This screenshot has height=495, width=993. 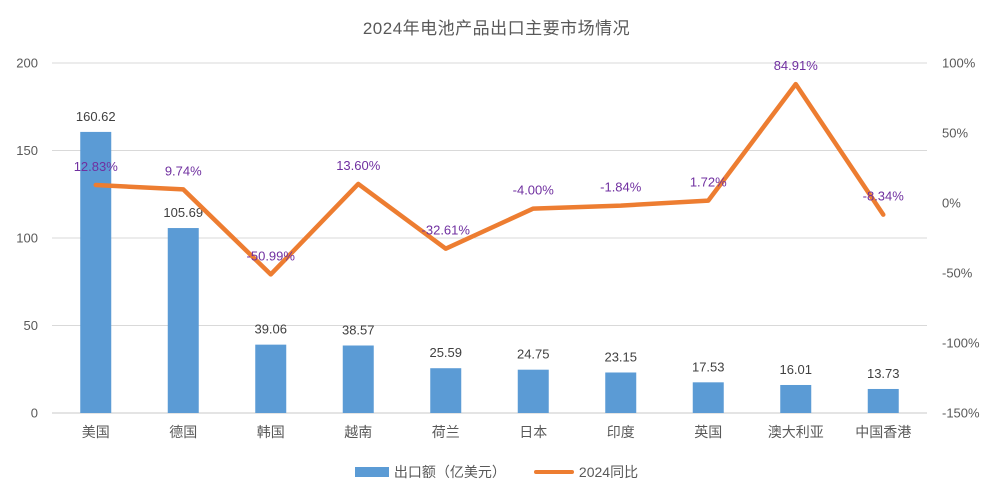 What do you see at coordinates (553, 472) in the screenshot?
I see `line-series-swatch` at bounding box center [553, 472].